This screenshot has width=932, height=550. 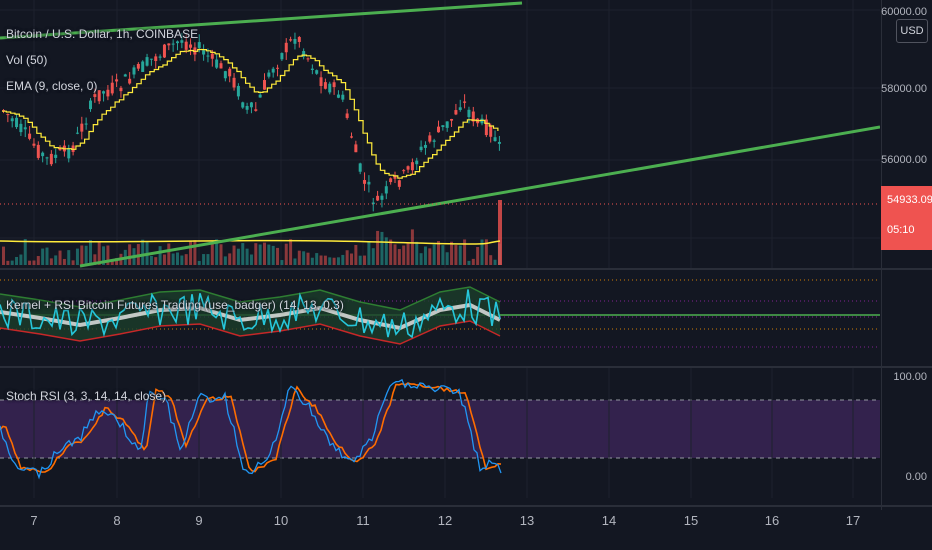 What do you see at coordinates (117, 520) in the screenshot?
I see `time-tick: 8` at bounding box center [117, 520].